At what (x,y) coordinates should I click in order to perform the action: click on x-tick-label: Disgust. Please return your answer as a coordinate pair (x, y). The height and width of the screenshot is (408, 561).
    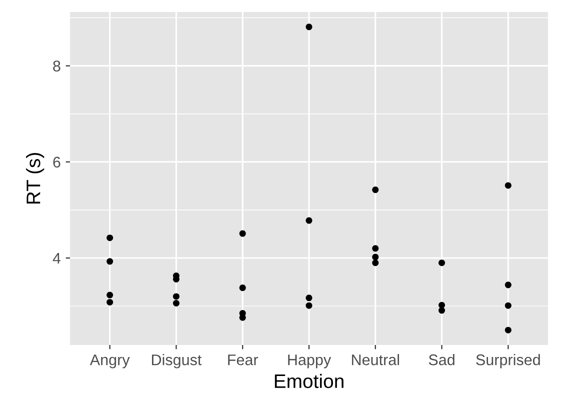
    Looking at the image, I should click on (177, 361).